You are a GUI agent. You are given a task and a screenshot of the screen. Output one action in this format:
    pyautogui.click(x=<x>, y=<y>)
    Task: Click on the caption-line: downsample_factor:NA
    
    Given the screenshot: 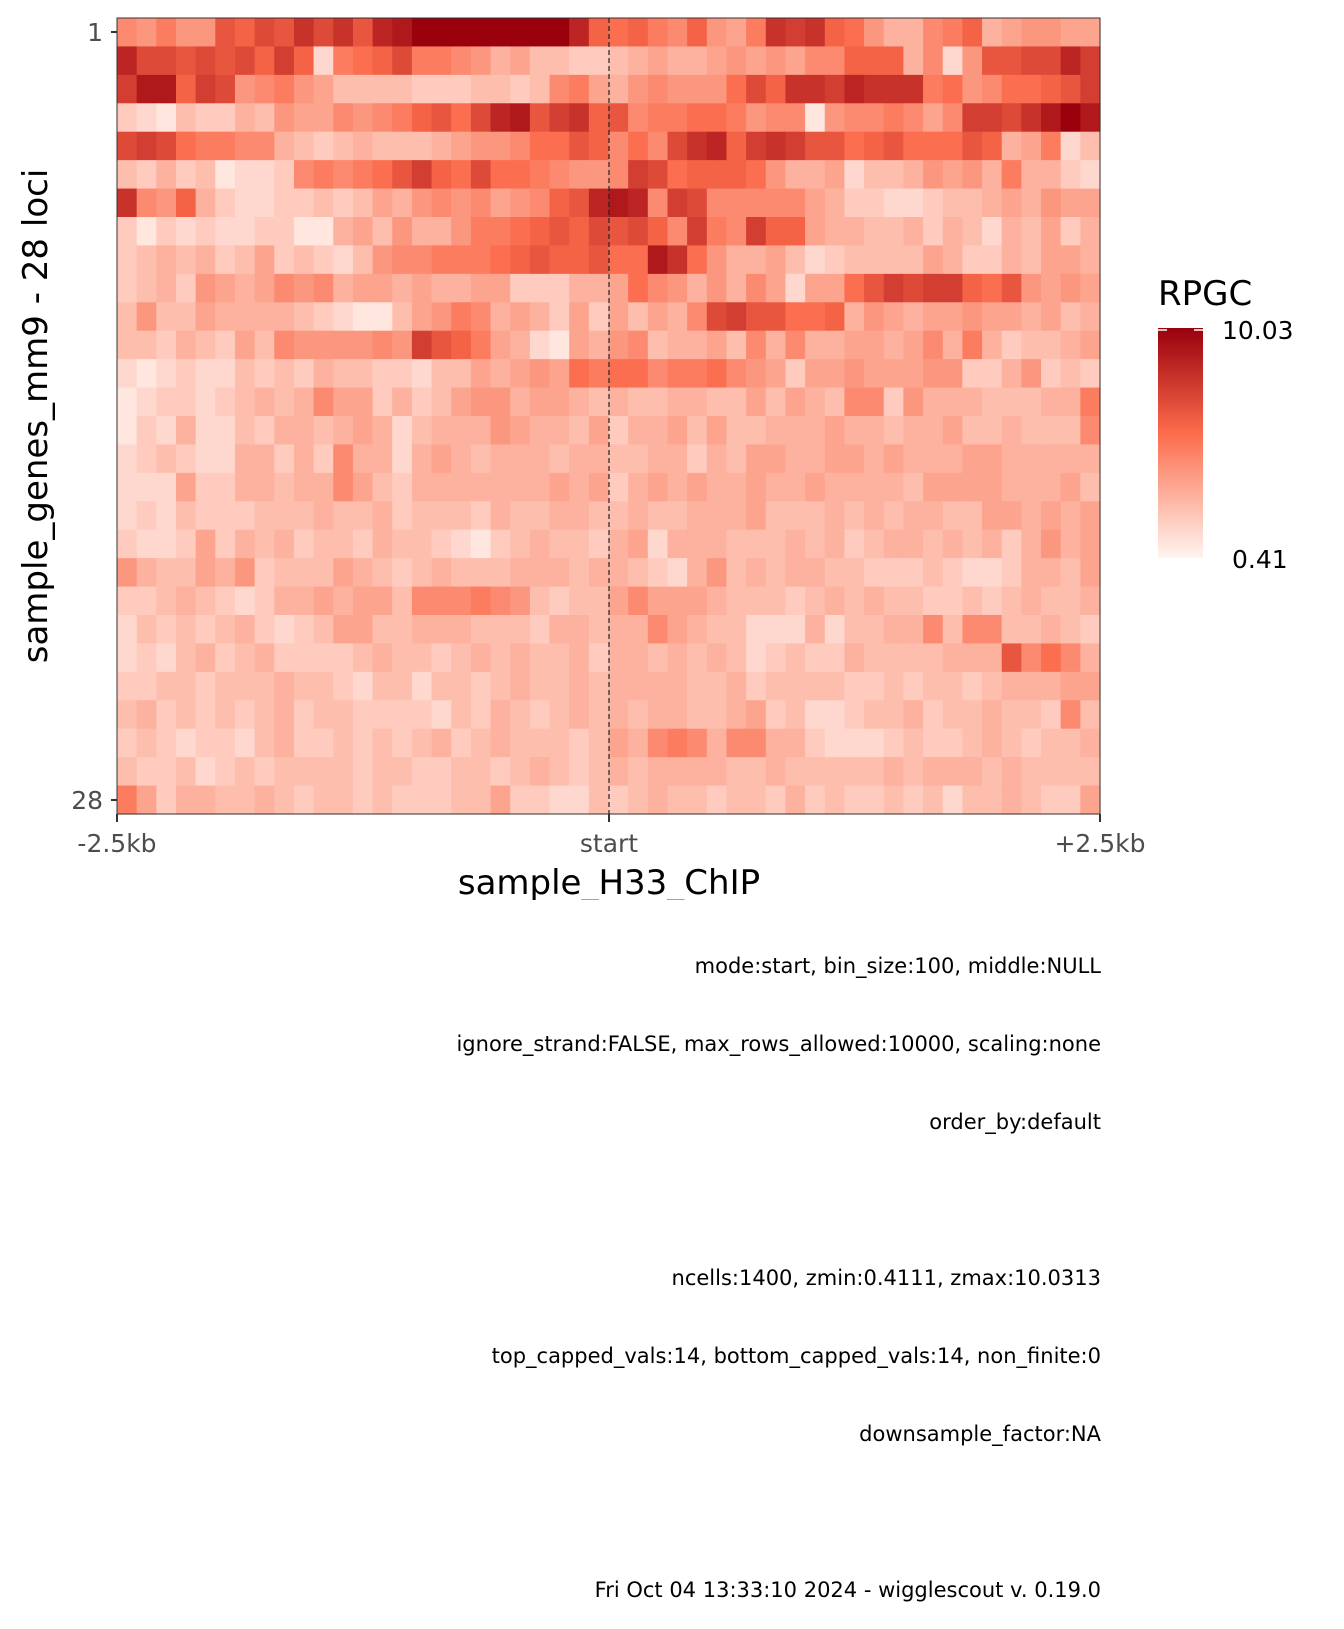 What is the action you would take?
    pyautogui.click(x=980, y=1434)
    